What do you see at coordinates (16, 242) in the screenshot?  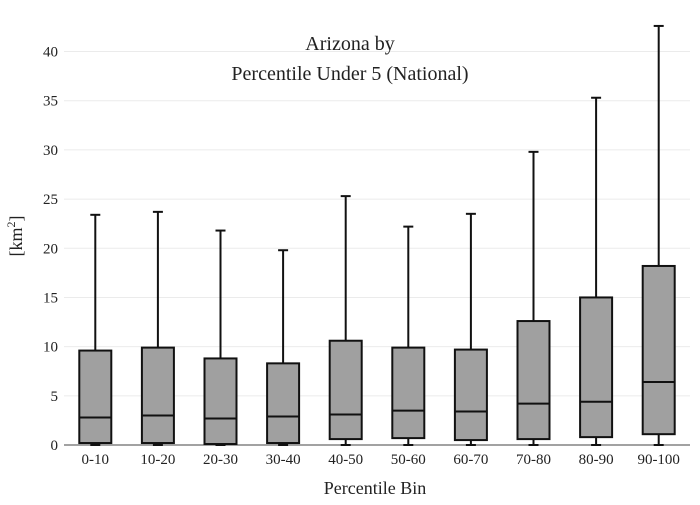 I see `y-axis-label-base: [km` at bounding box center [16, 242].